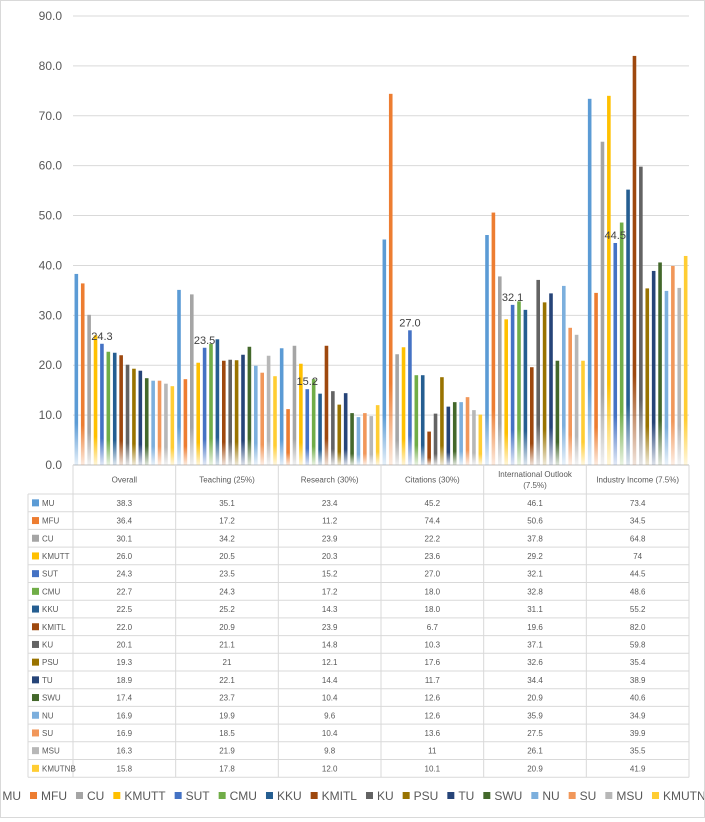  Describe the element at coordinates (101, 337) in the screenshot. I see `data-label: 24.3` at that location.